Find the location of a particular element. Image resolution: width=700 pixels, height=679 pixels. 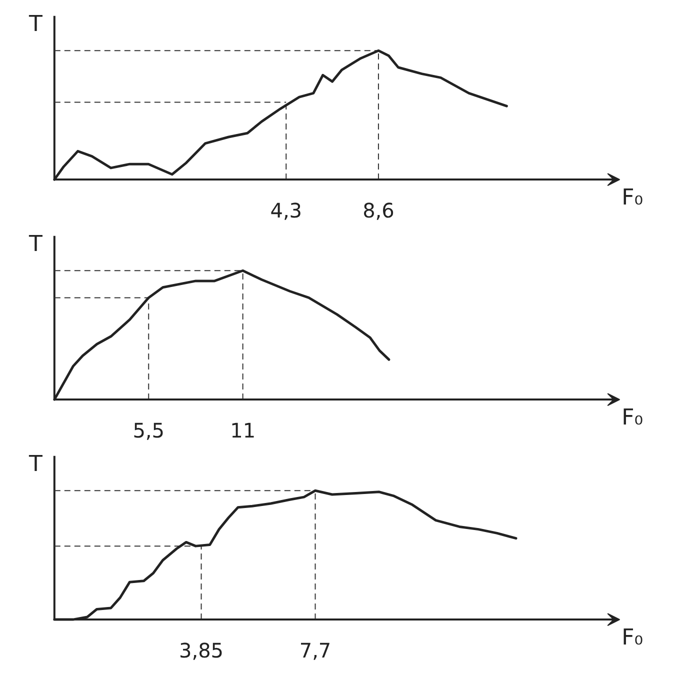

x-tick-label: 11 is located at coordinates (243, 430).